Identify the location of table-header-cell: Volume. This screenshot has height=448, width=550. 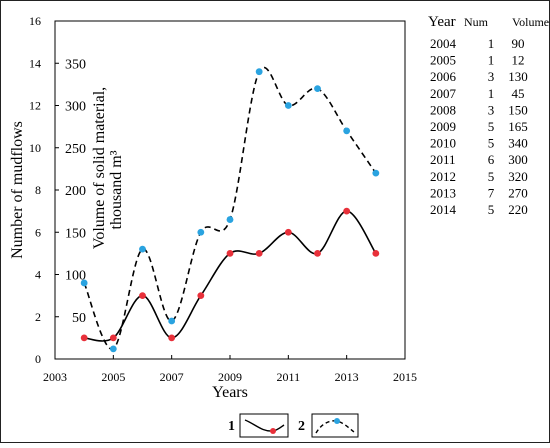
(530, 22).